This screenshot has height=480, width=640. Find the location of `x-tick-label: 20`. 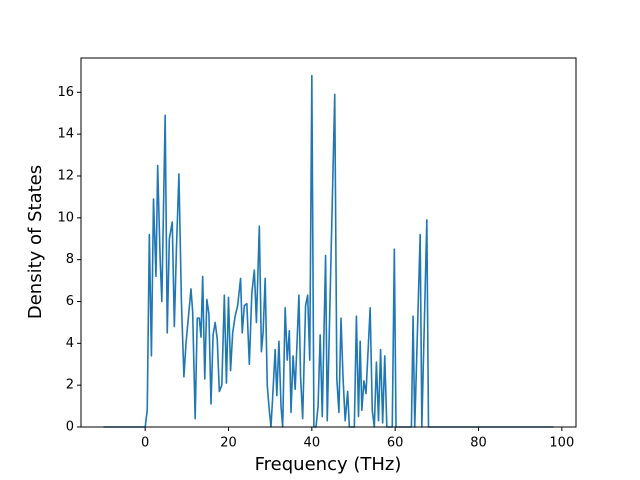

x-tick-label: 20 is located at coordinates (228, 443).